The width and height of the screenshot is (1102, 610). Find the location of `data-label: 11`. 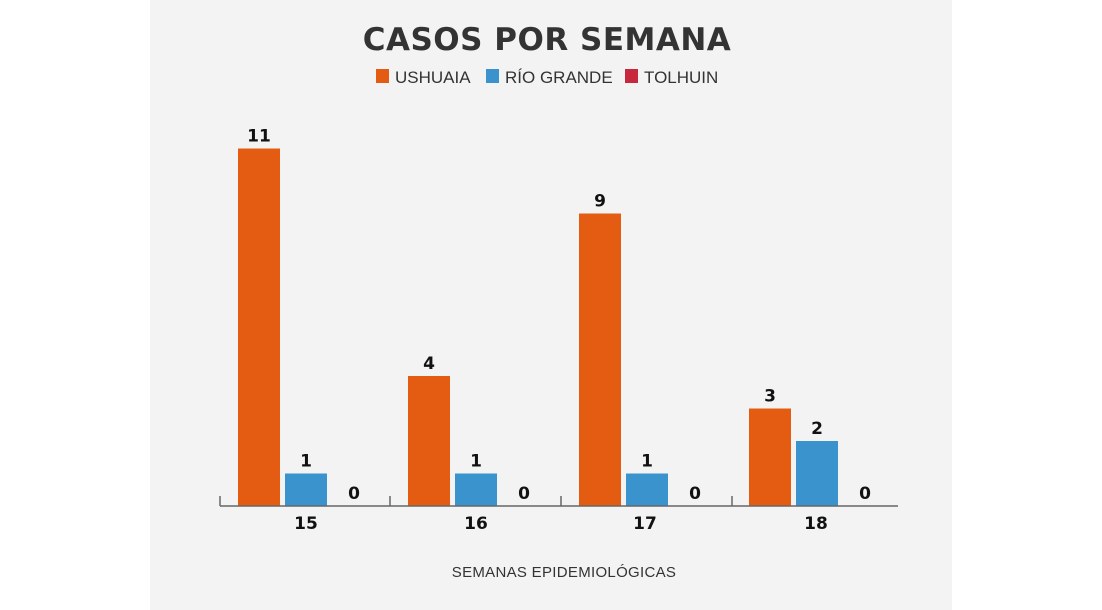

data-label: 11 is located at coordinates (259, 137).